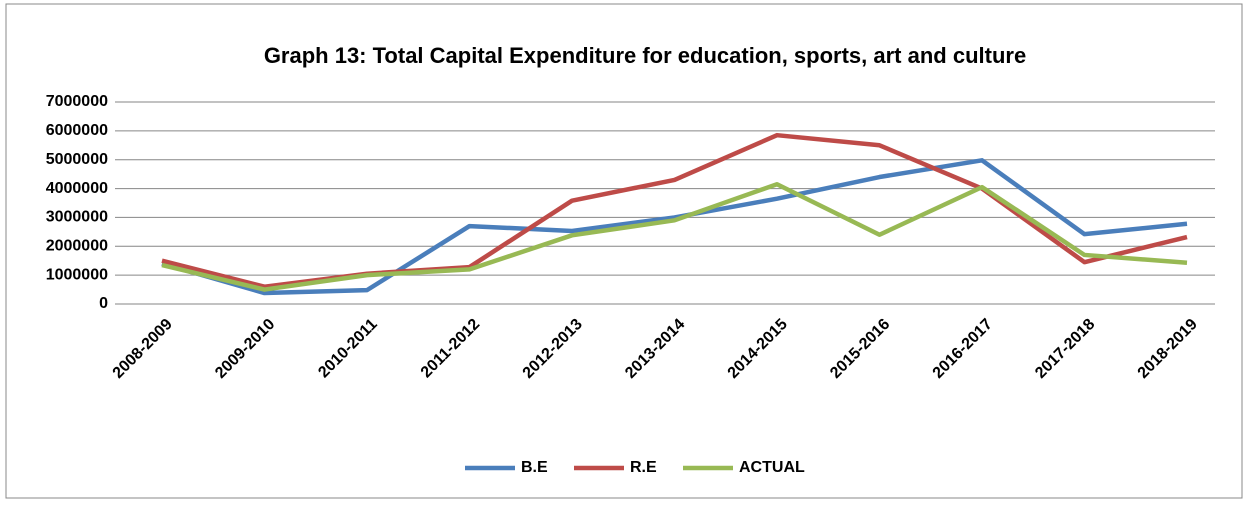 The height and width of the screenshot is (507, 1248). What do you see at coordinates (643, 467) in the screenshot?
I see `legend-label: R.E` at bounding box center [643, 467].